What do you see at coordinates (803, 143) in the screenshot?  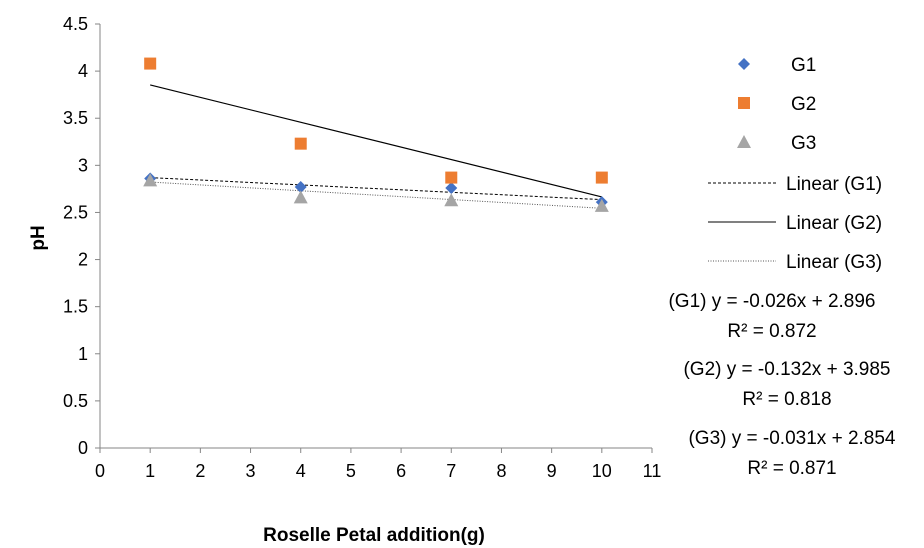 I see `legend-label-g3: G3` at bounding box center [803, 143].